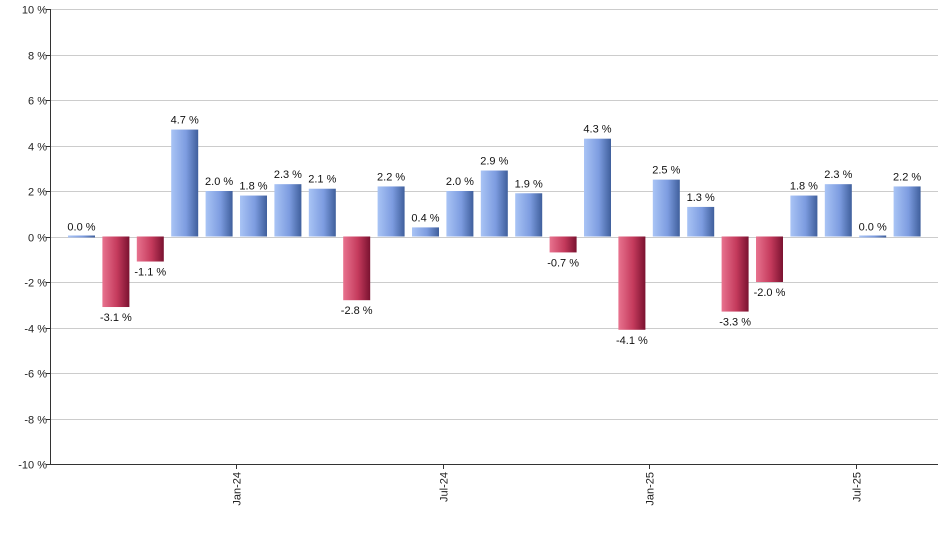 The height and width of the screenshot is (550, 940). What do you see at coordinates (322, 180) in the screenshot?
I see `data-label: 2.1 %` at bounding box center [322, 180].